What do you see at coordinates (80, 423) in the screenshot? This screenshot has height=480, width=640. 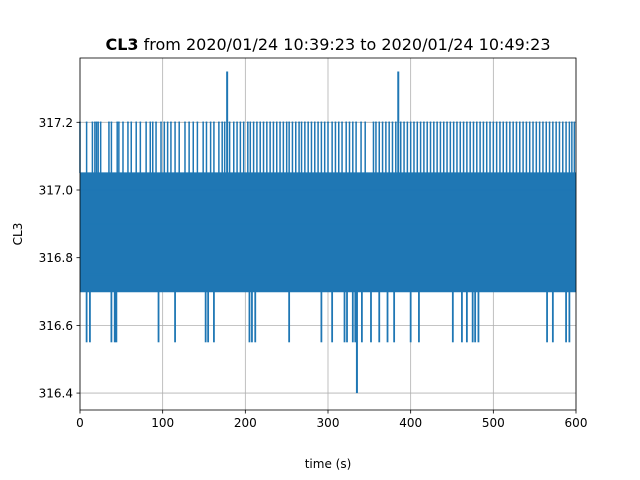 I see `x-tick-label: 0` at bounding box center [80, 423].